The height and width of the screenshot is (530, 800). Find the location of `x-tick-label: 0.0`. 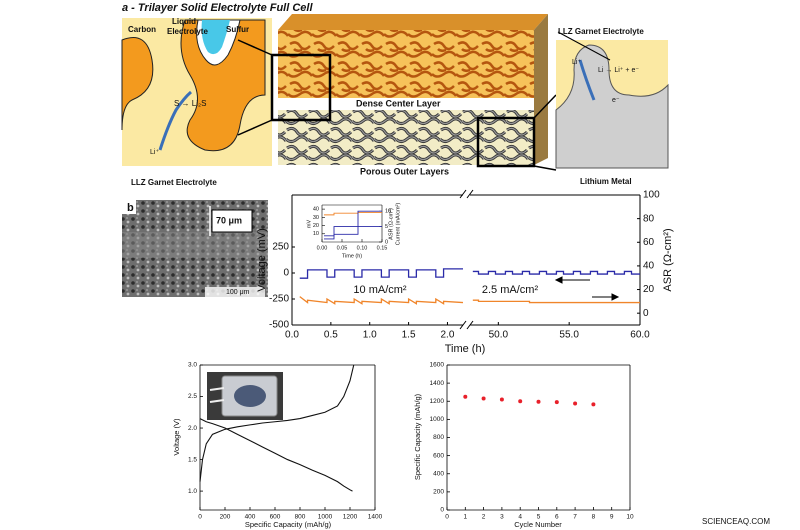

x-tick-label: 0.0 is located at coordinates (292, 335).